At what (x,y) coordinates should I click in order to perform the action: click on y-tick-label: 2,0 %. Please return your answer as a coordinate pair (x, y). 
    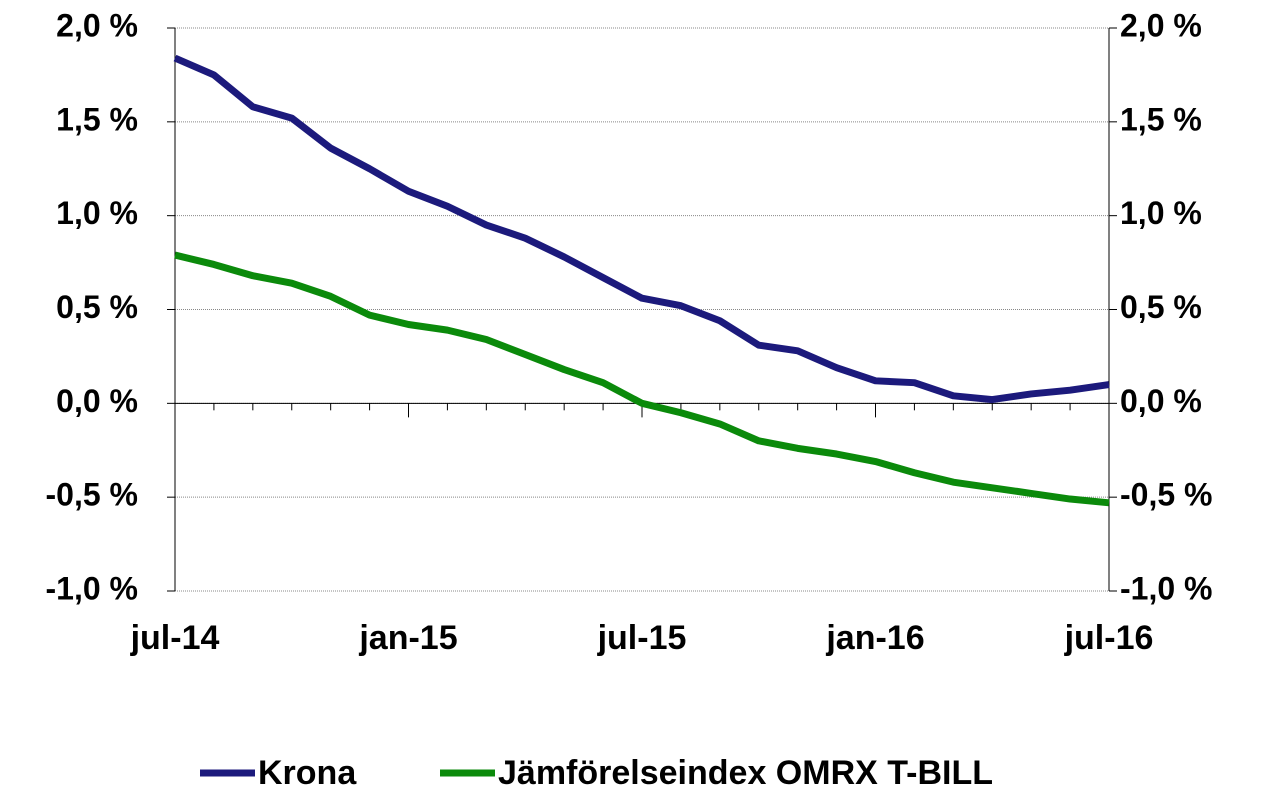
    Looking at the image, I should click on (97, 25).